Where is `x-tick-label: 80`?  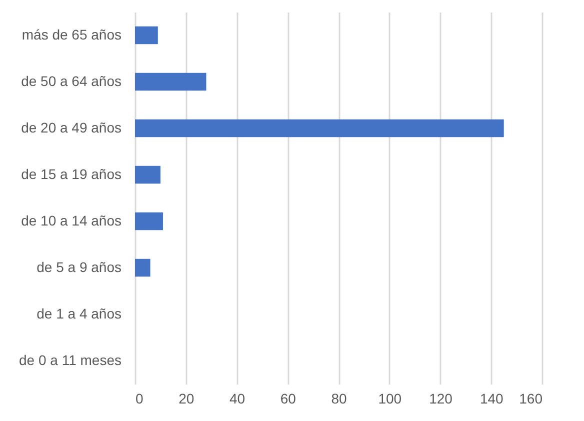
x-tick-label: 80 is located at coordinates (339, 398).